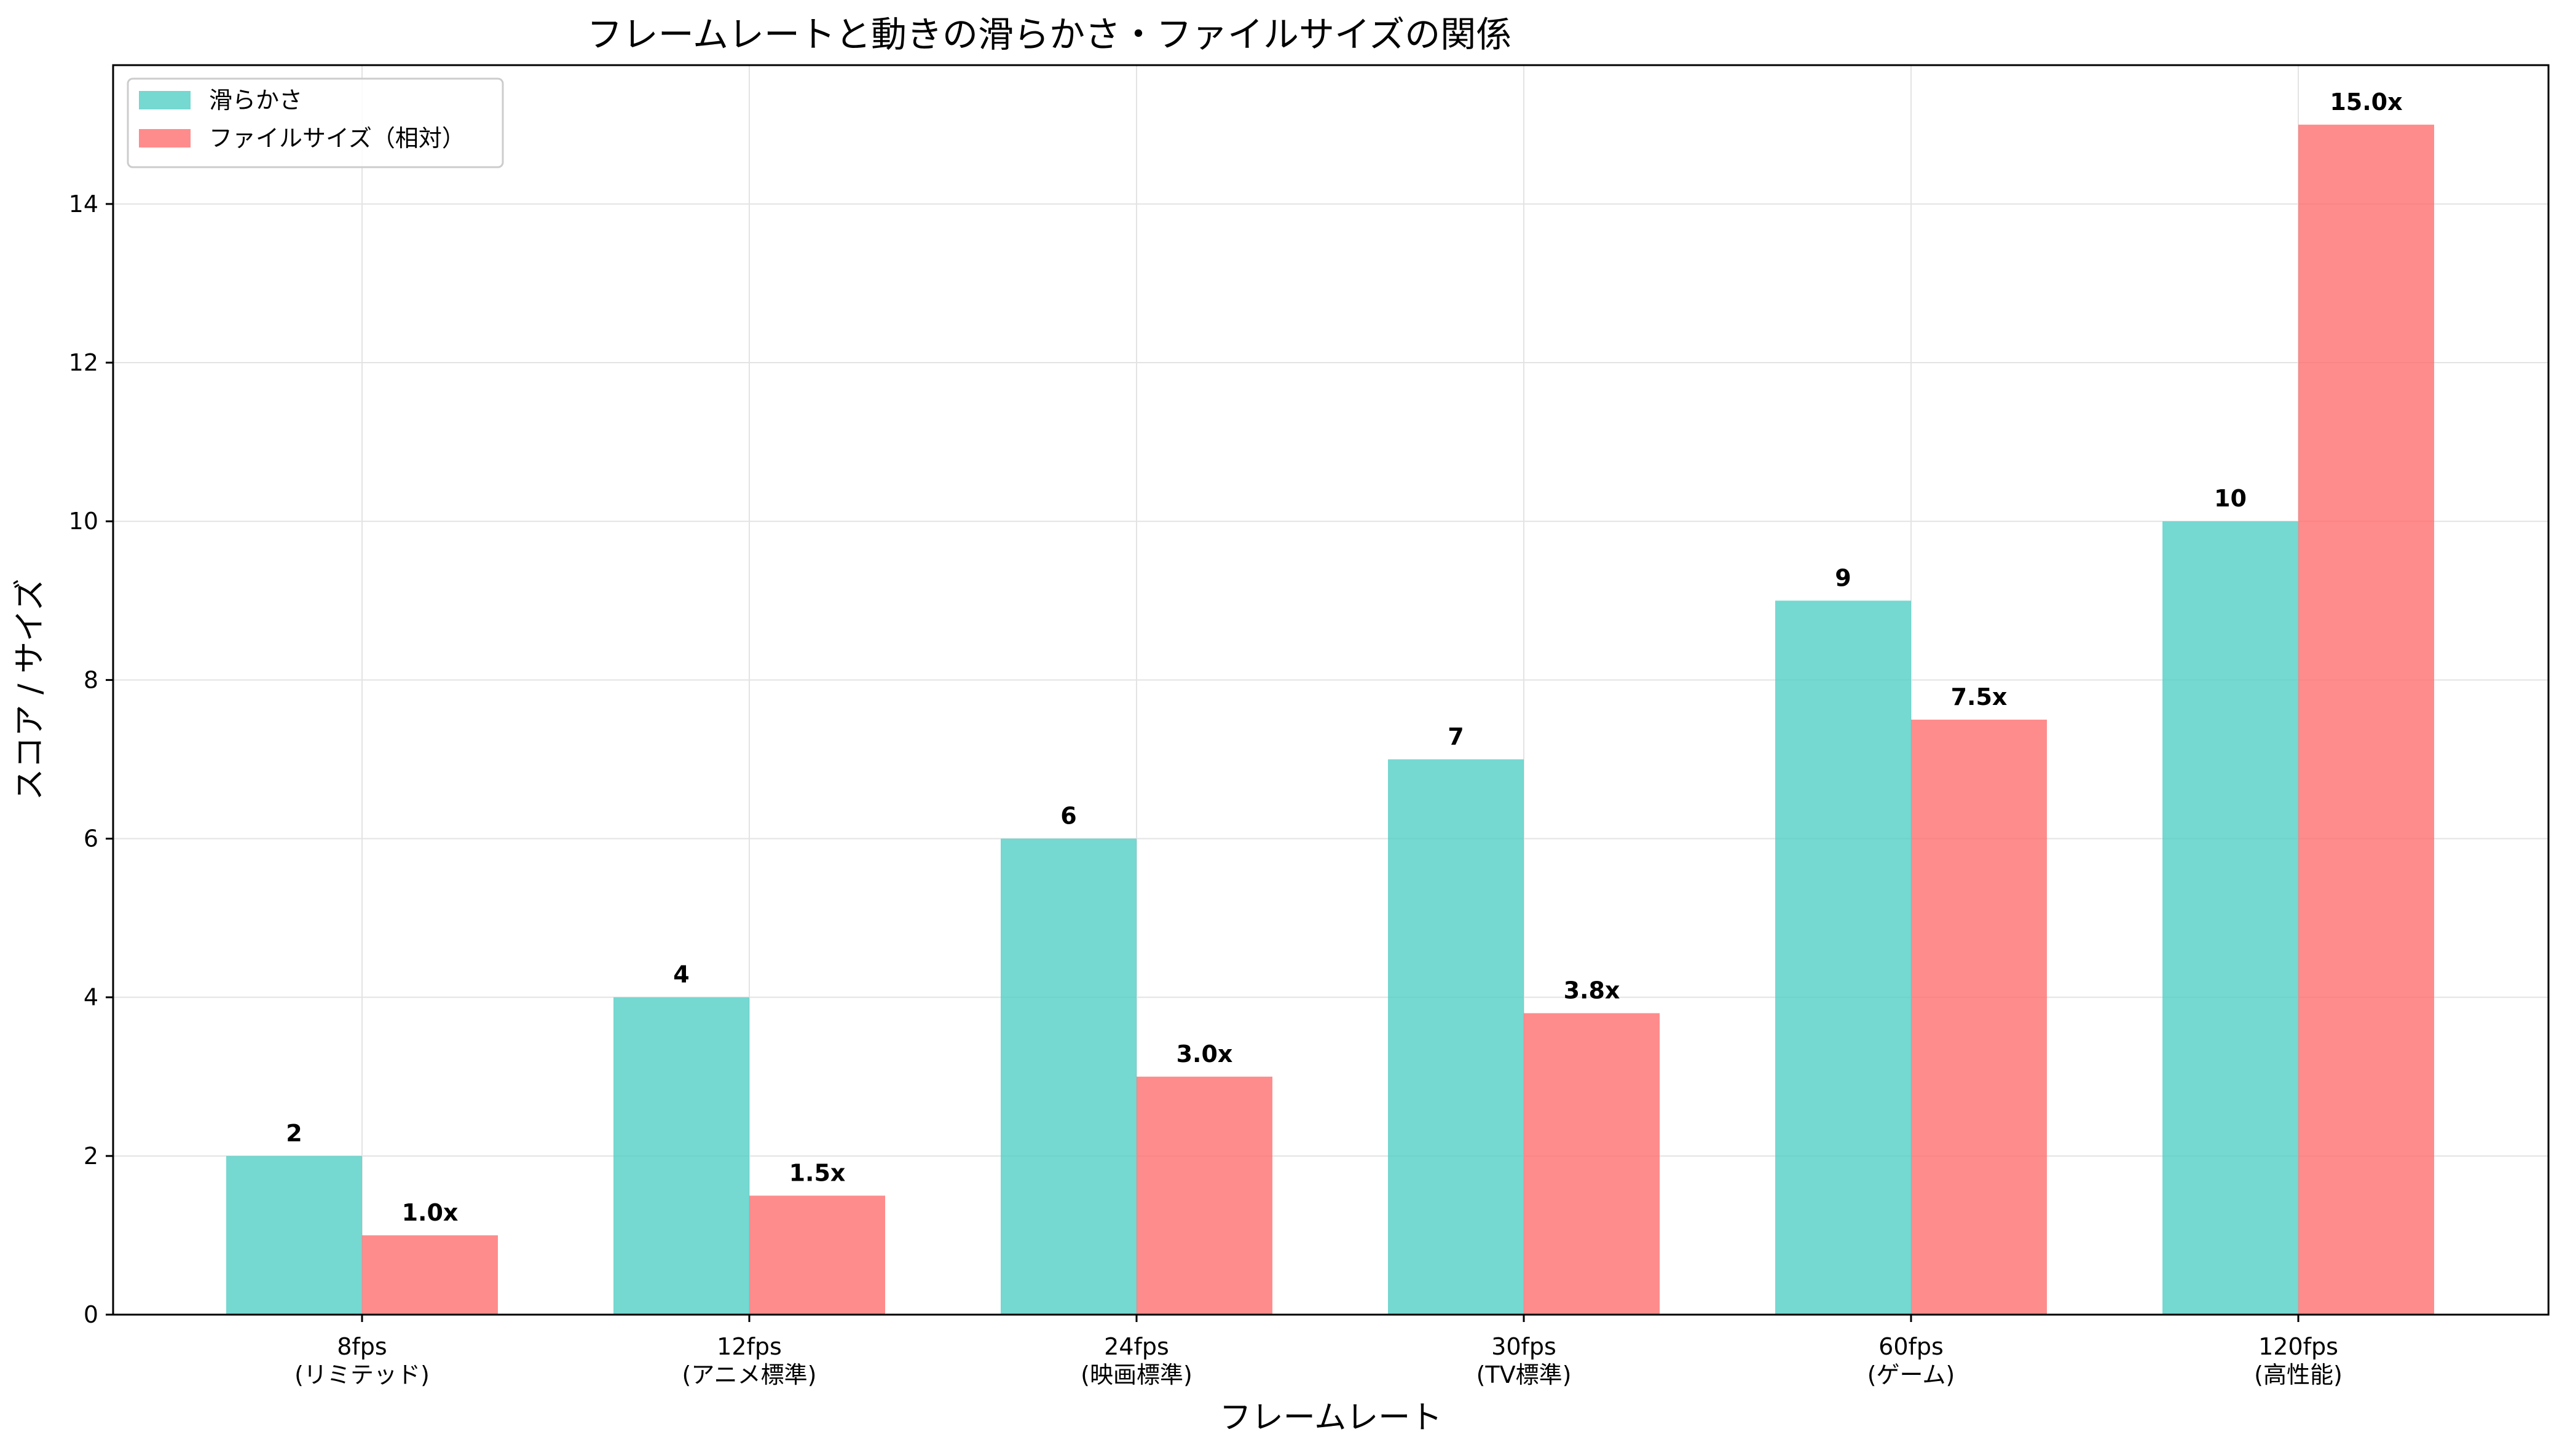  What do you see at coordinates (431, 1212) in the screenshot?
I see `bar-value-label-file-size: 1.0x` at bounding box center [431, 1212].